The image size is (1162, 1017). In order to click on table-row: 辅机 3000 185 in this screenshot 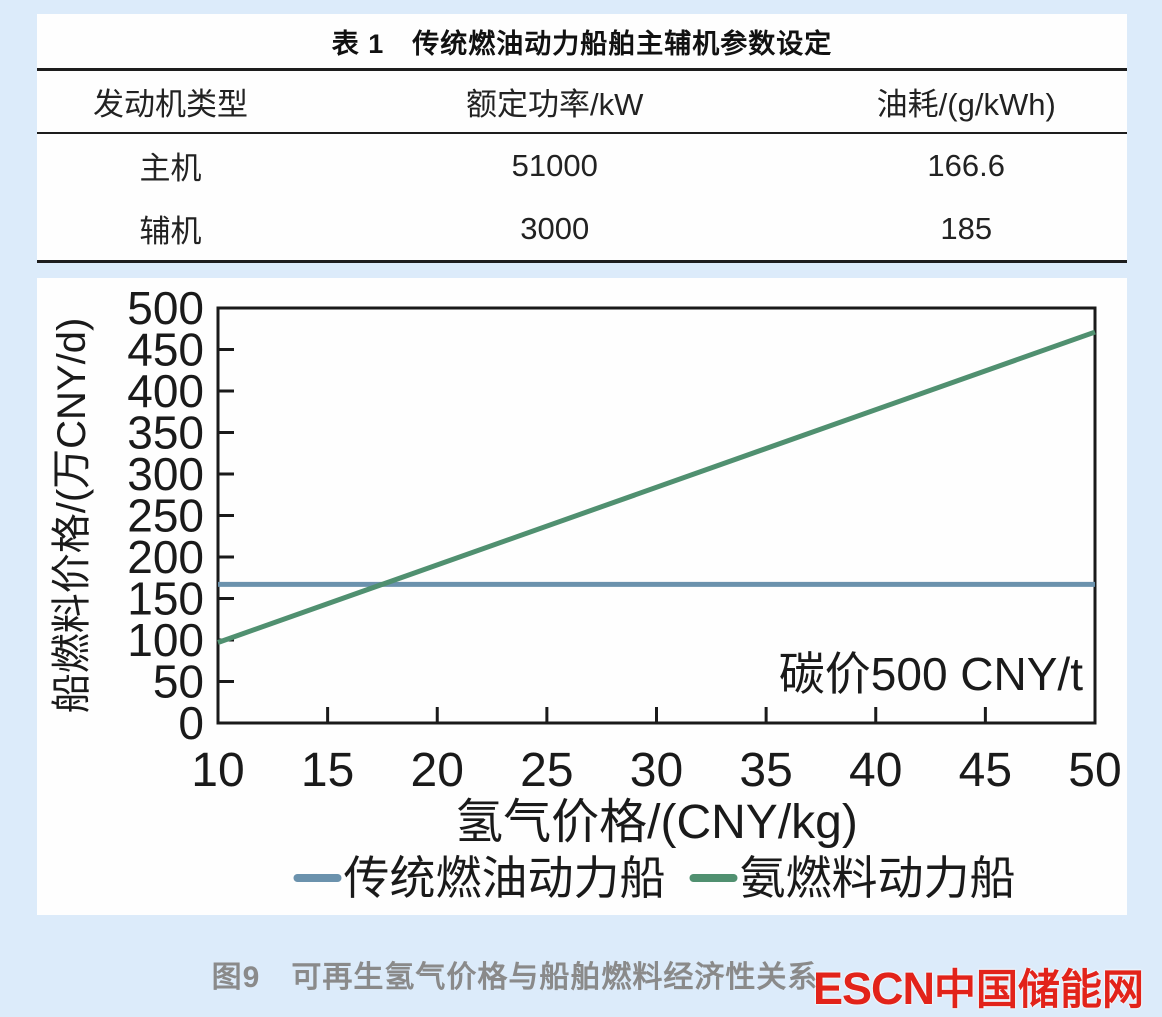, I will do `click(582, 229)`.